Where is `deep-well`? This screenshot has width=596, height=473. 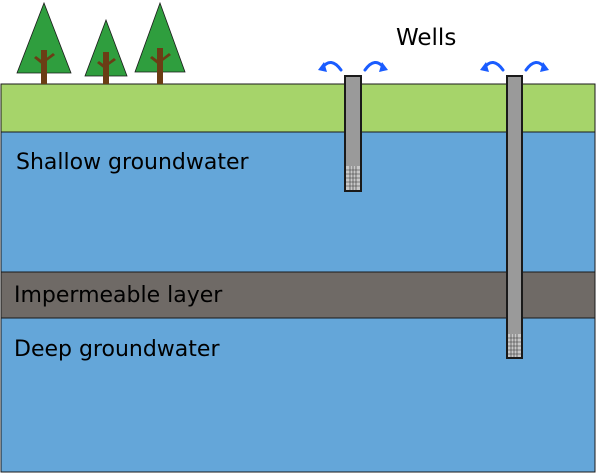 deep-well is located at coordinates (514, 210).